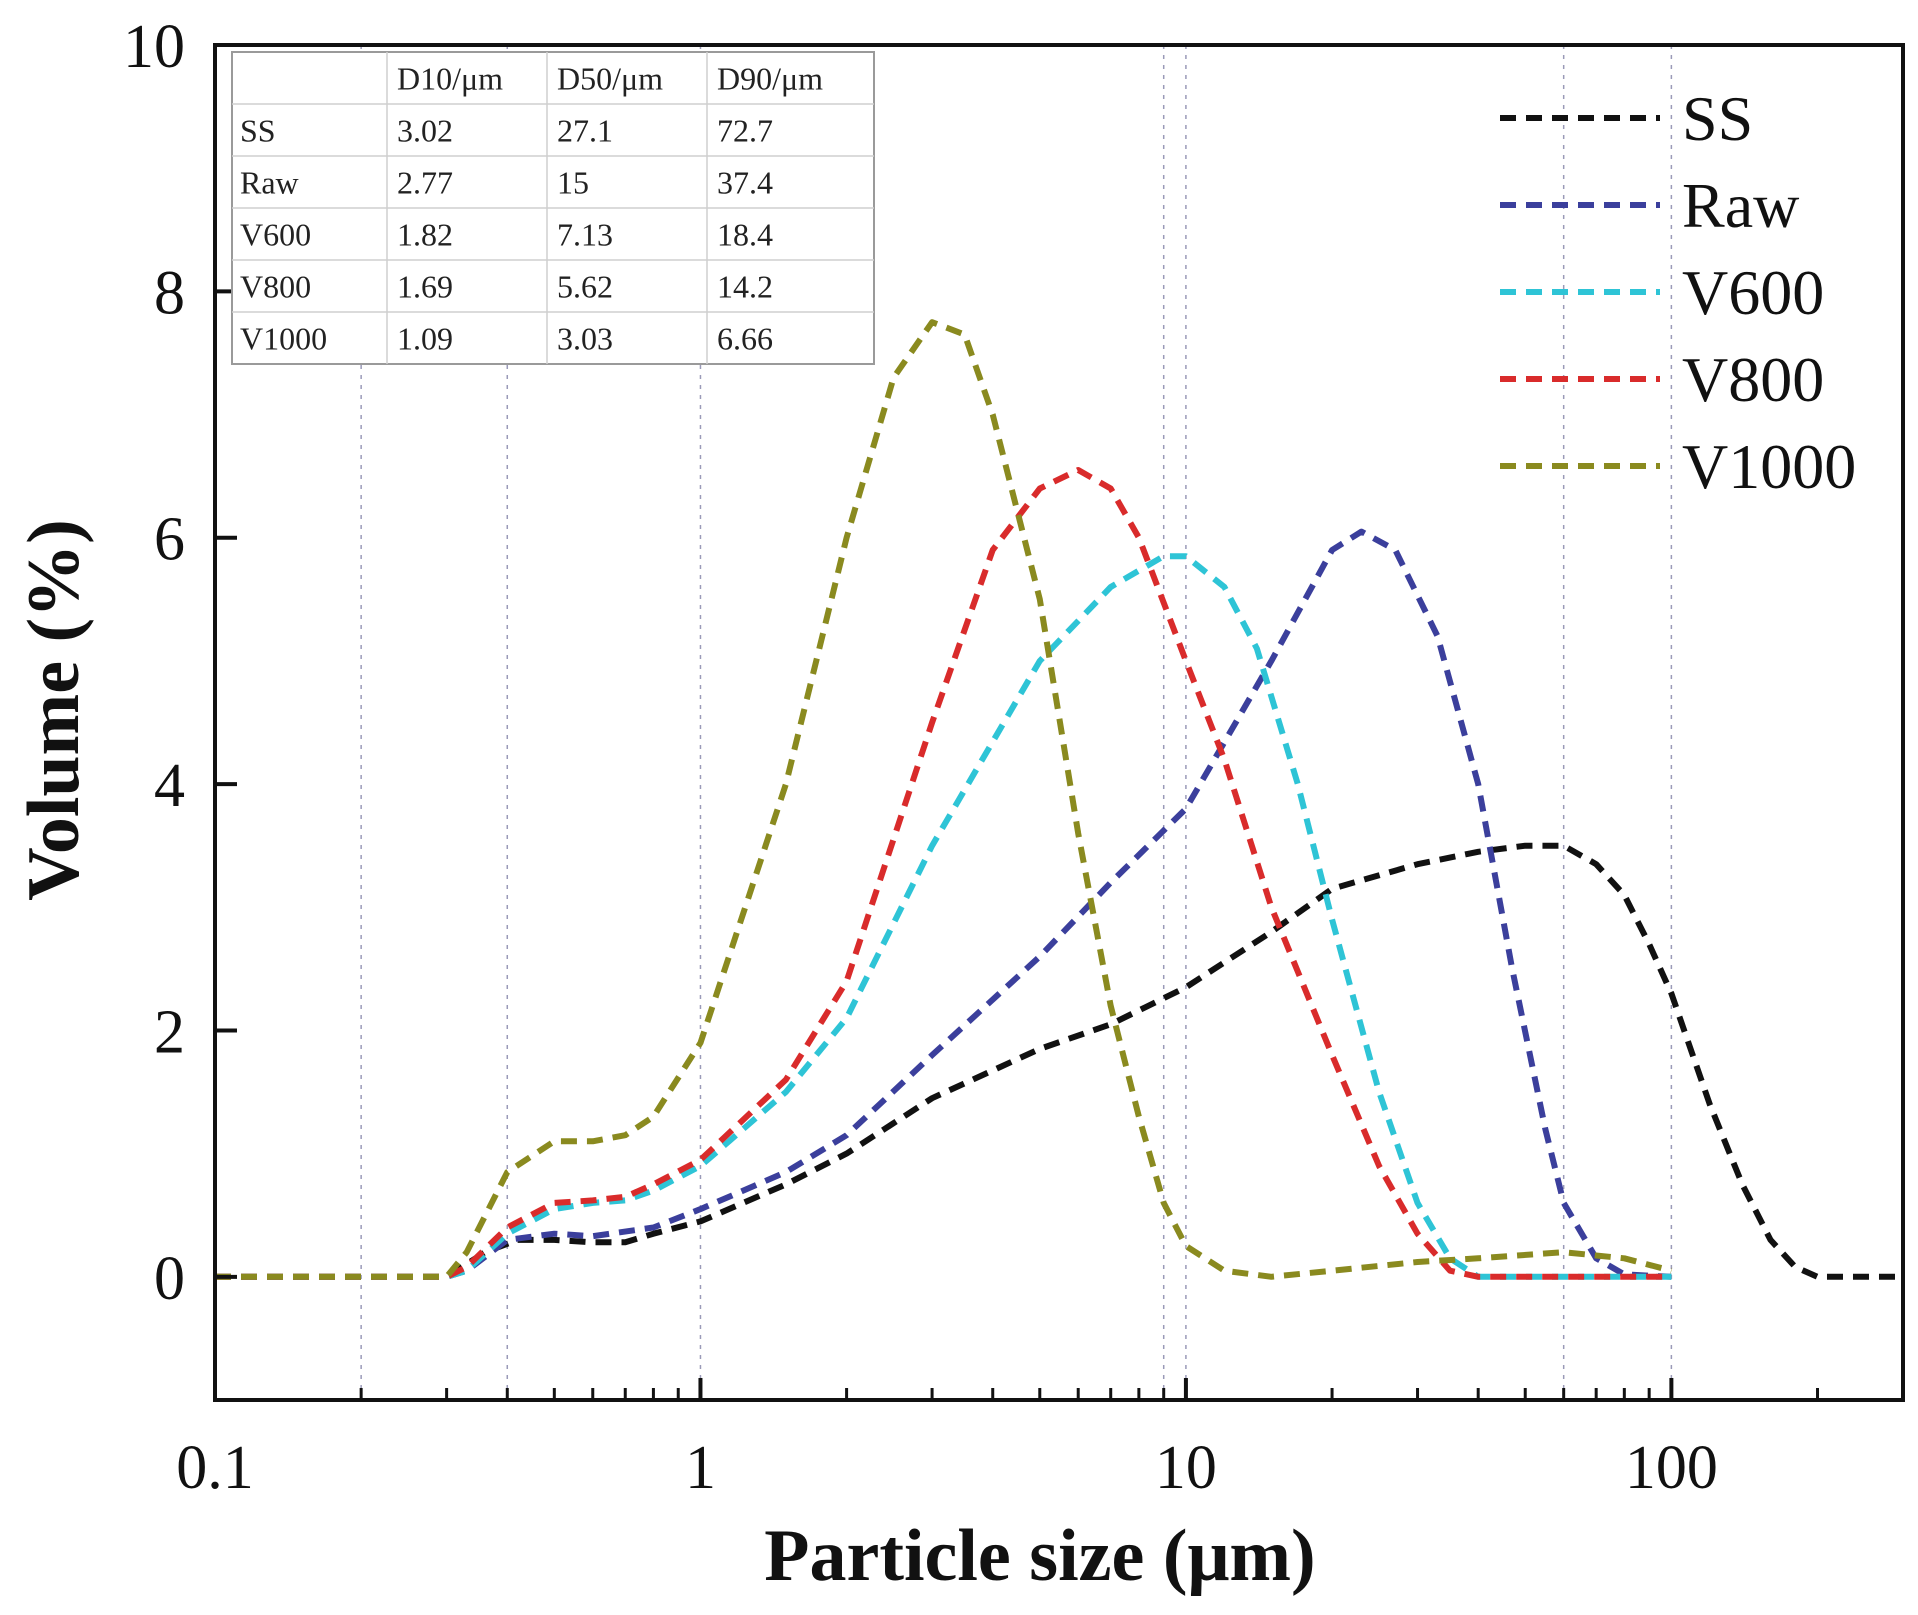 The height and width of the screenshot is (1615, 1918). Describe the element at coordinates (1717, 118) in the screenshot. I see `legend-label-ss: SS` at that location.